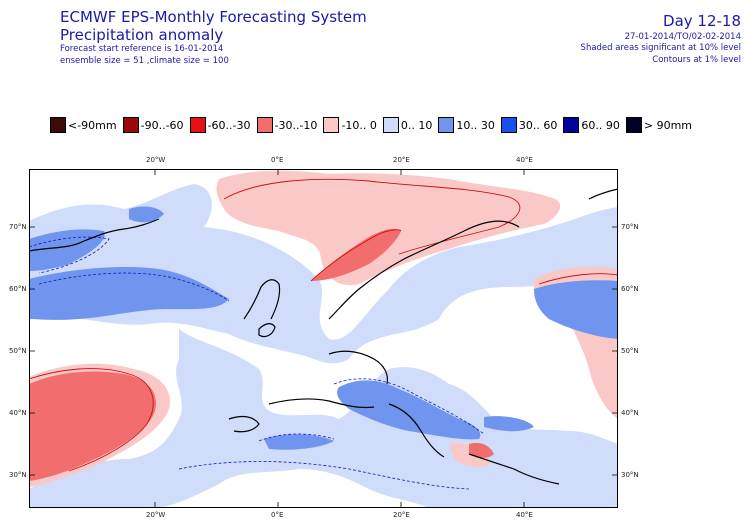 The width and height of the screenshot is (753, 527). I want to click on lat-label-right: 50°N, so click(630, 351).